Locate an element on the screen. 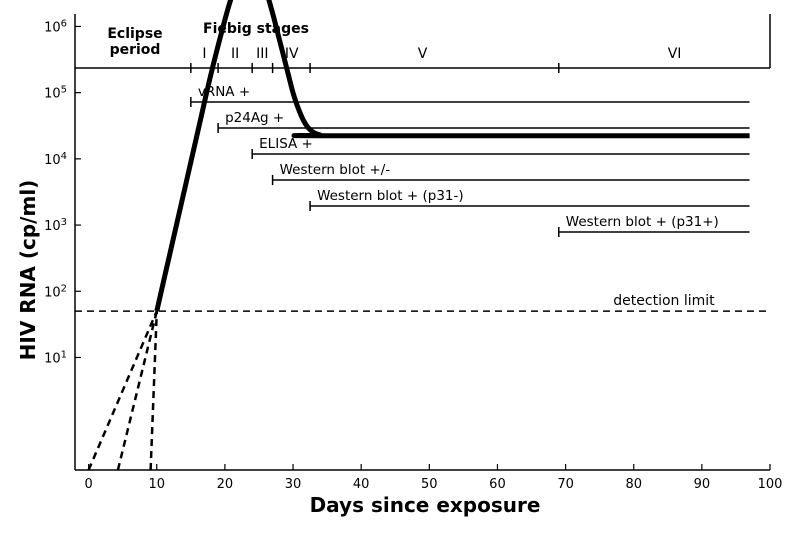  assay-label: Western blot + (p31-) is located at coordinates (390, 196).